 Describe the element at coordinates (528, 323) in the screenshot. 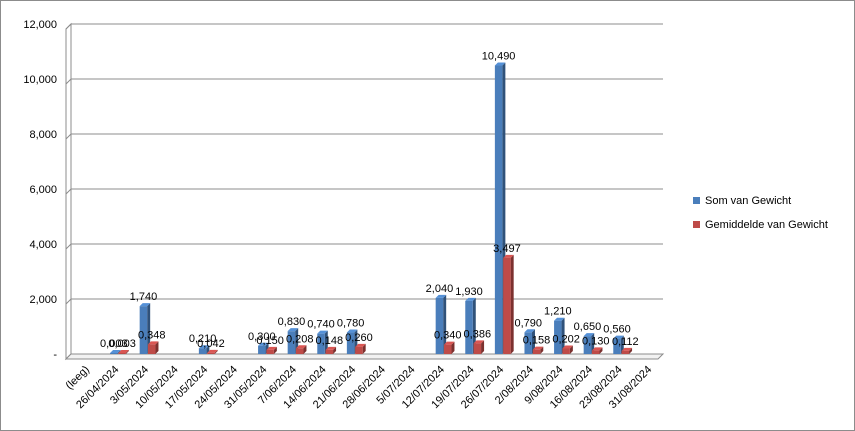

I see `data-label: 0,790` at that location.